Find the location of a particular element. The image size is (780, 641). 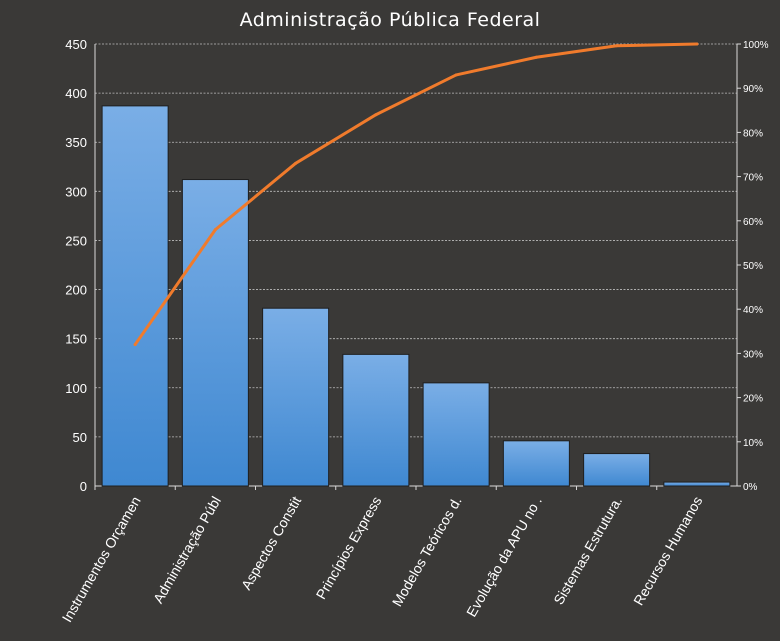

y-tick-label: 450 is located at coordinates (76, 44).